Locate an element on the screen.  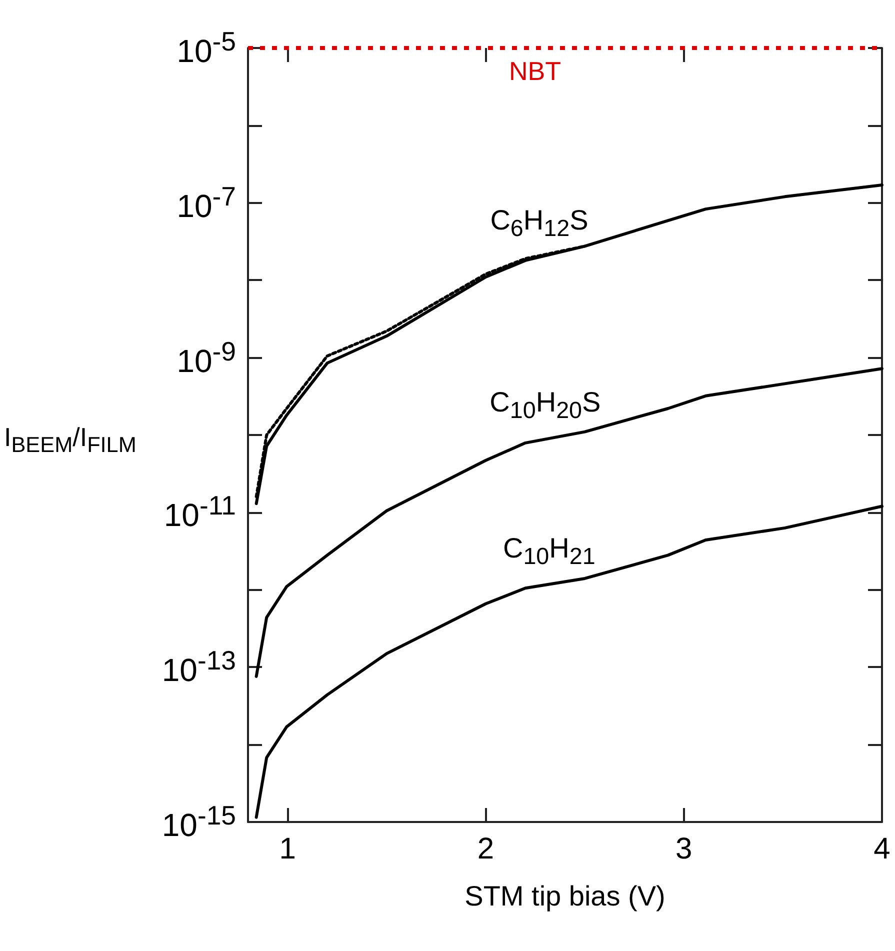
annotation: C$_{10}$H$_{21}$ is located at coordinates (549, 550).